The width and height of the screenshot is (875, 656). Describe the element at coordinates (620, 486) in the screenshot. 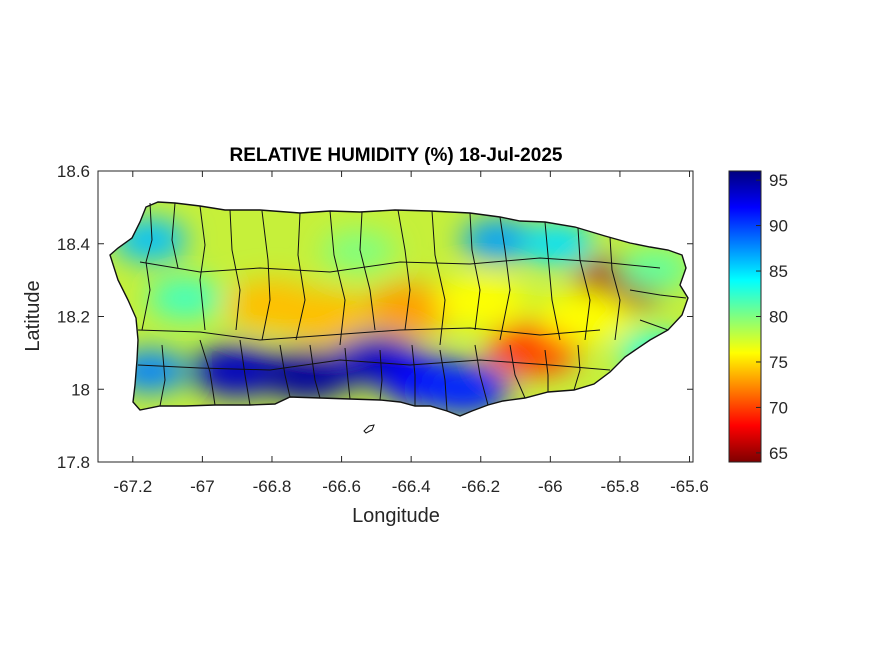

I see `x-tick-label: -65.8` at that location.